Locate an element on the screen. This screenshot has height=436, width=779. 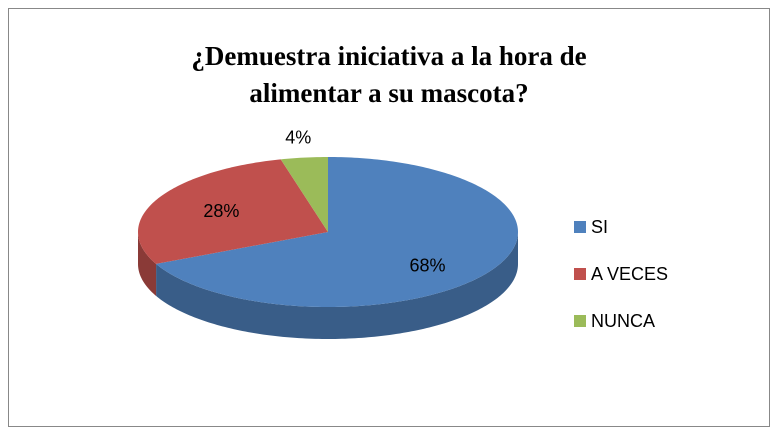
legend-label: SI is located at coordinates (599, 227).